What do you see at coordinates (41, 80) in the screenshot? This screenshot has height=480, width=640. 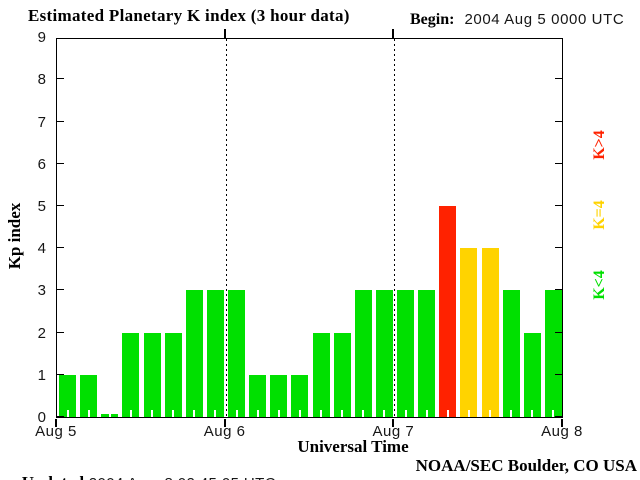 I see `y-tick-label: 8` at bounding box center [41, 80].